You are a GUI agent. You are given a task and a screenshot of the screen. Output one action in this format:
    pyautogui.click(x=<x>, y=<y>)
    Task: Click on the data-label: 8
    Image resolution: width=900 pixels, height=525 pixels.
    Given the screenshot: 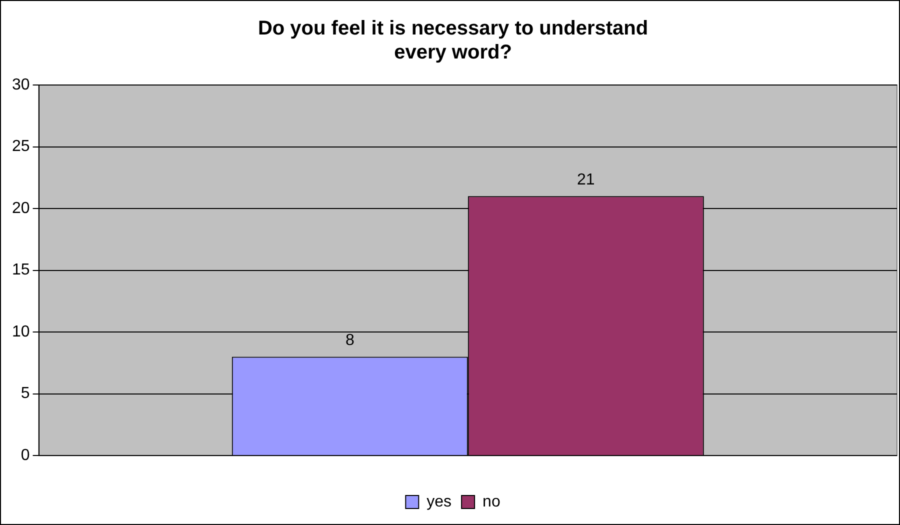 What is the action you would take?
    pyautogui.click(x=349, y=341)
    